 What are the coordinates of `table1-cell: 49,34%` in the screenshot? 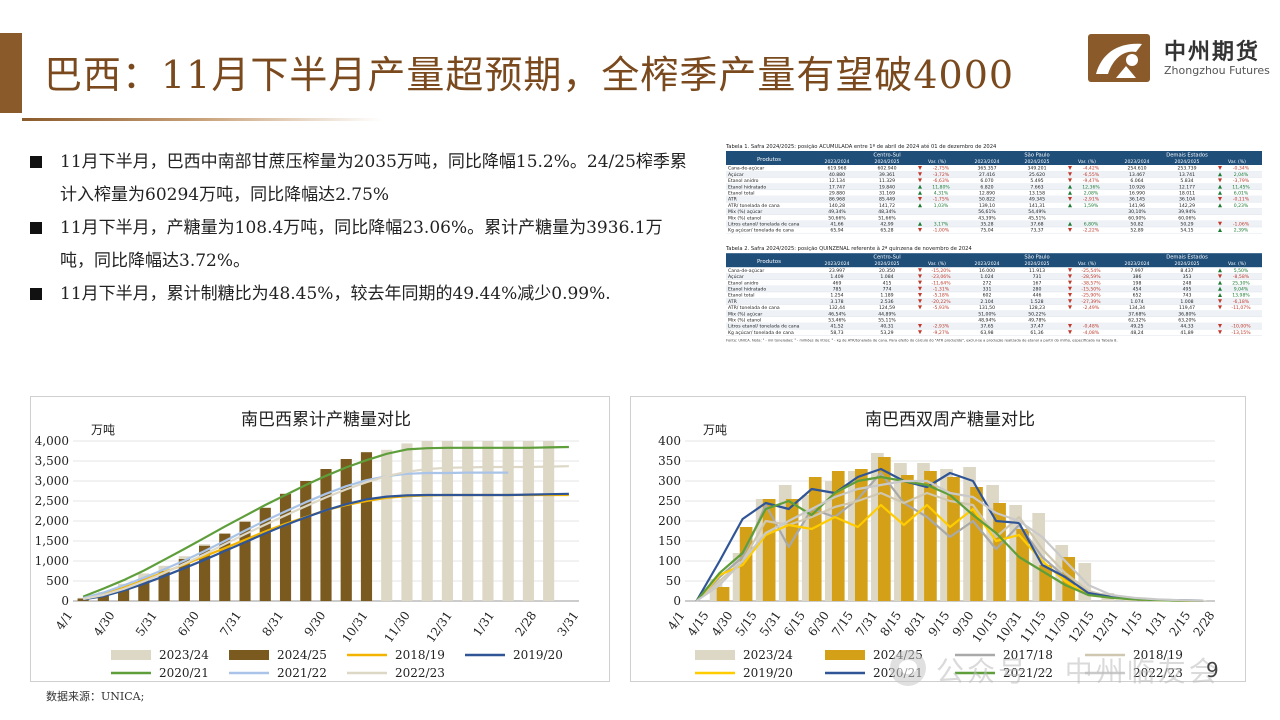 It's located at (837, 212).